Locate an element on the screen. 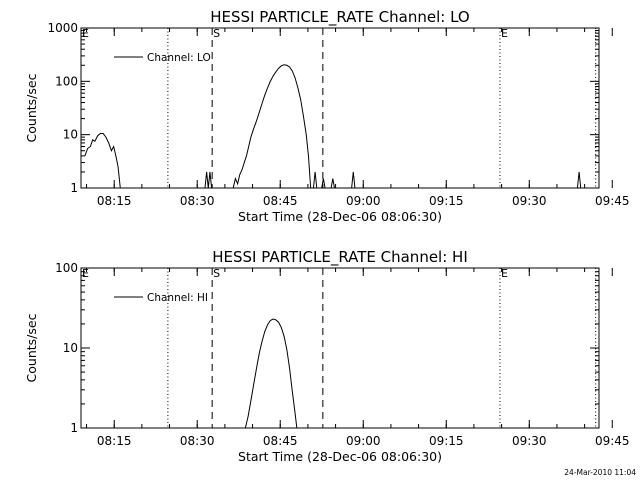  chart-title: HESSI PARTICLE_RATE Channel: LO is located at coordinates (339, 17).